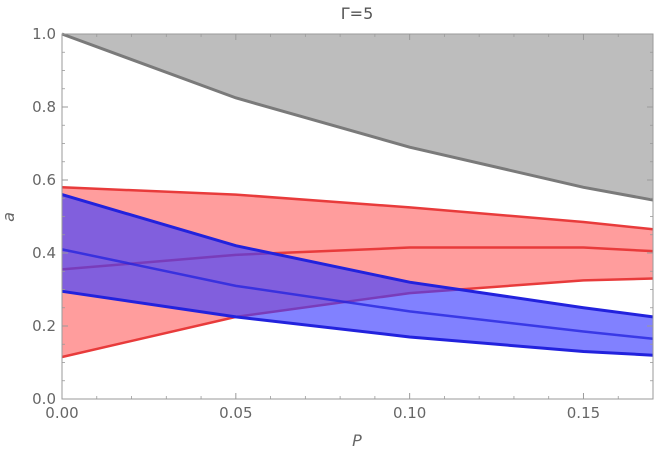 This screenshot has width=654, height=458. I want to click on y-tick-label: 0.6, so click(44, 180).